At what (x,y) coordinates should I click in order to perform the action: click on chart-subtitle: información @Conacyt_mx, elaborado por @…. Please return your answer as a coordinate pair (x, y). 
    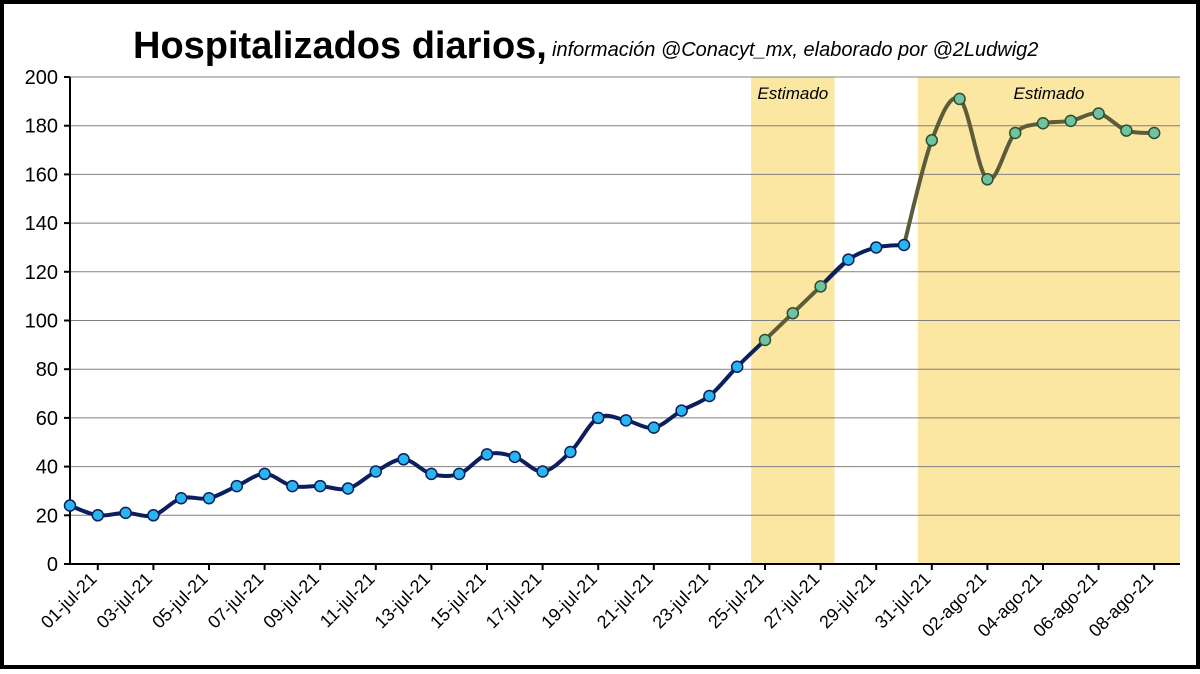
    Looking at the image, I should click on (795, 50).